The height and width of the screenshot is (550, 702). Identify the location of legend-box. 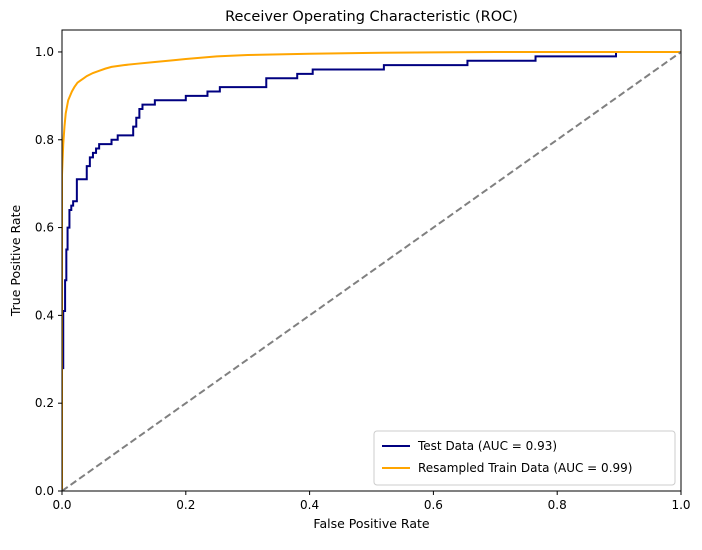
(524, 458).